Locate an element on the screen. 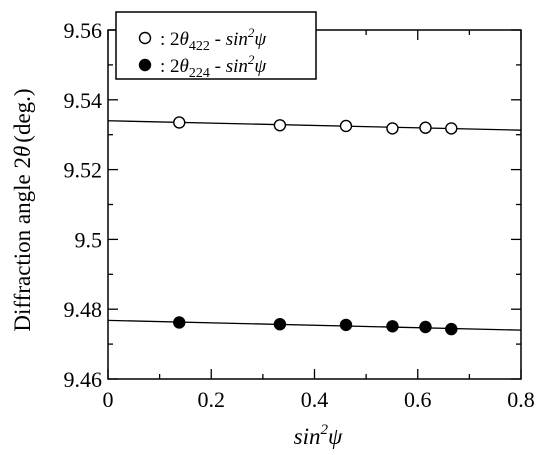  legend-marker-open is located at coordinates (145, 38).